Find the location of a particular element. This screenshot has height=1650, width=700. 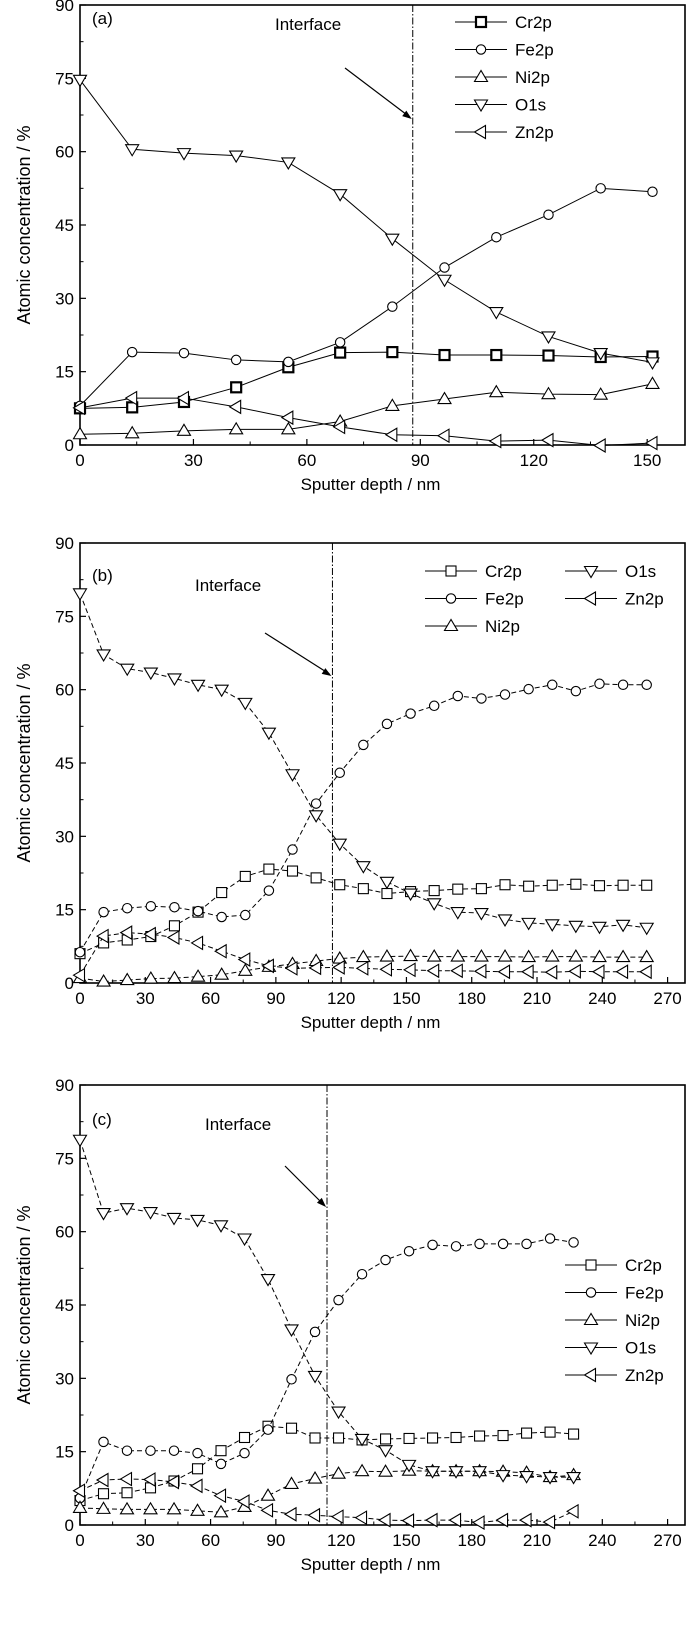

y-tick-label: 45 is located at coordinates (64, 1305).